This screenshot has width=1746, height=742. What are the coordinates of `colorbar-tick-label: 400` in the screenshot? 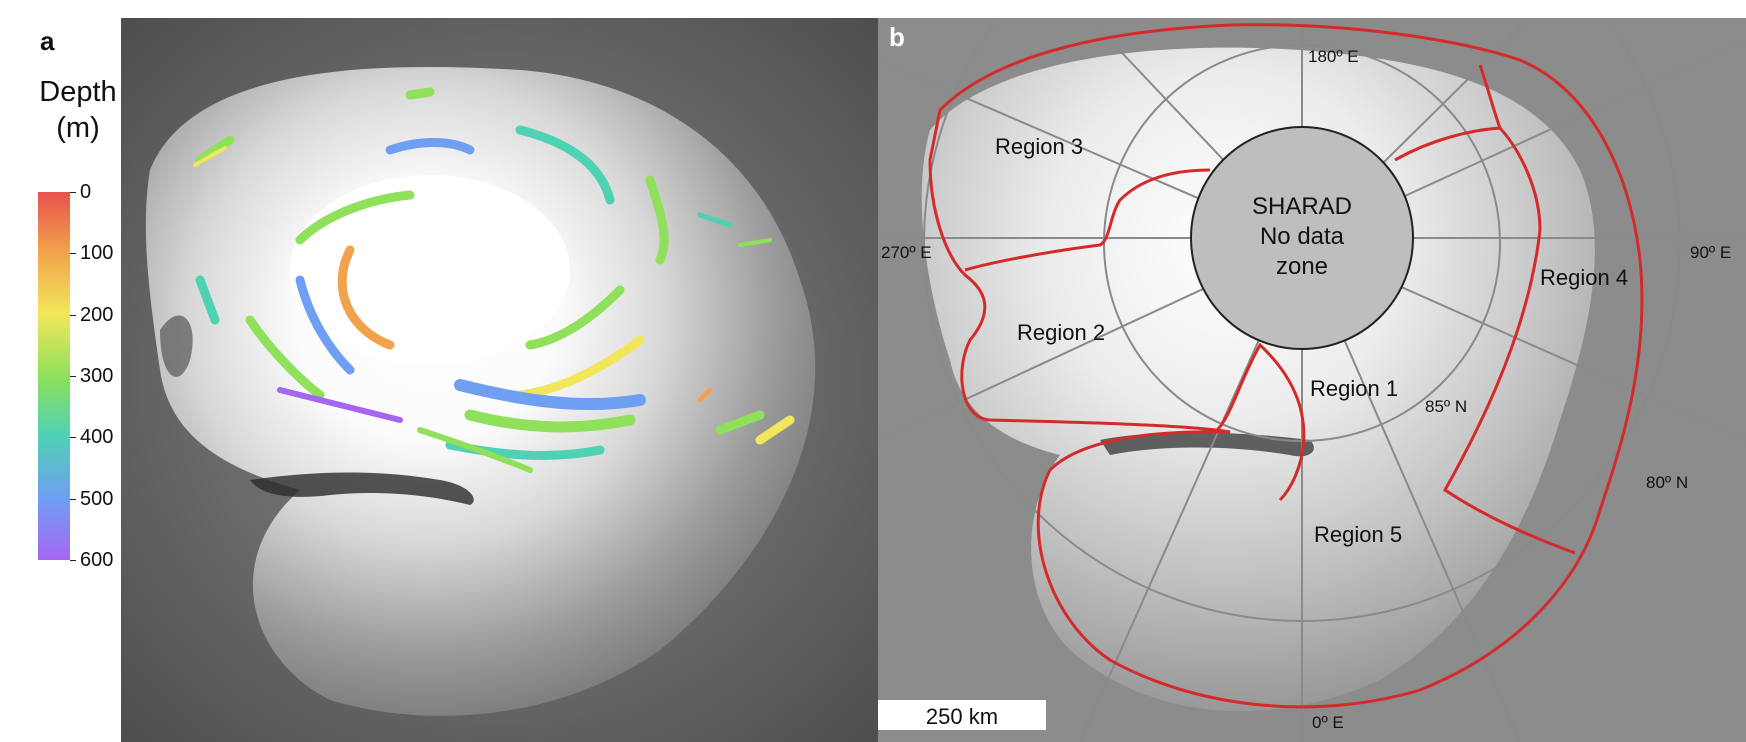 It's located at (97, 437).